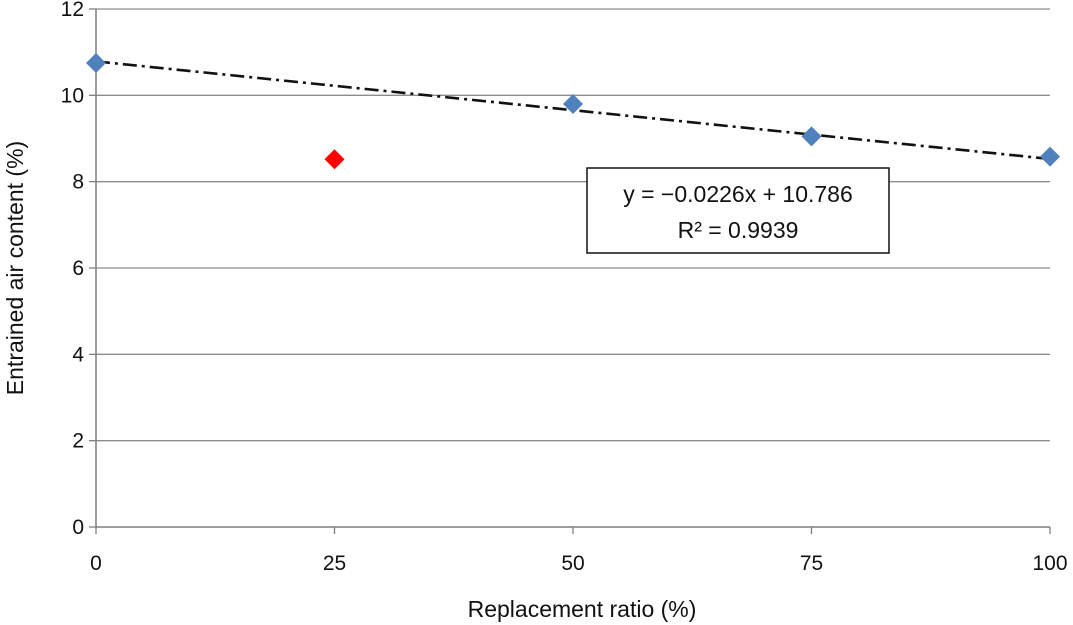  Describe the element at coordinates (78, 182) in the screenshot. I see `y-tick-label: 8` at that location.